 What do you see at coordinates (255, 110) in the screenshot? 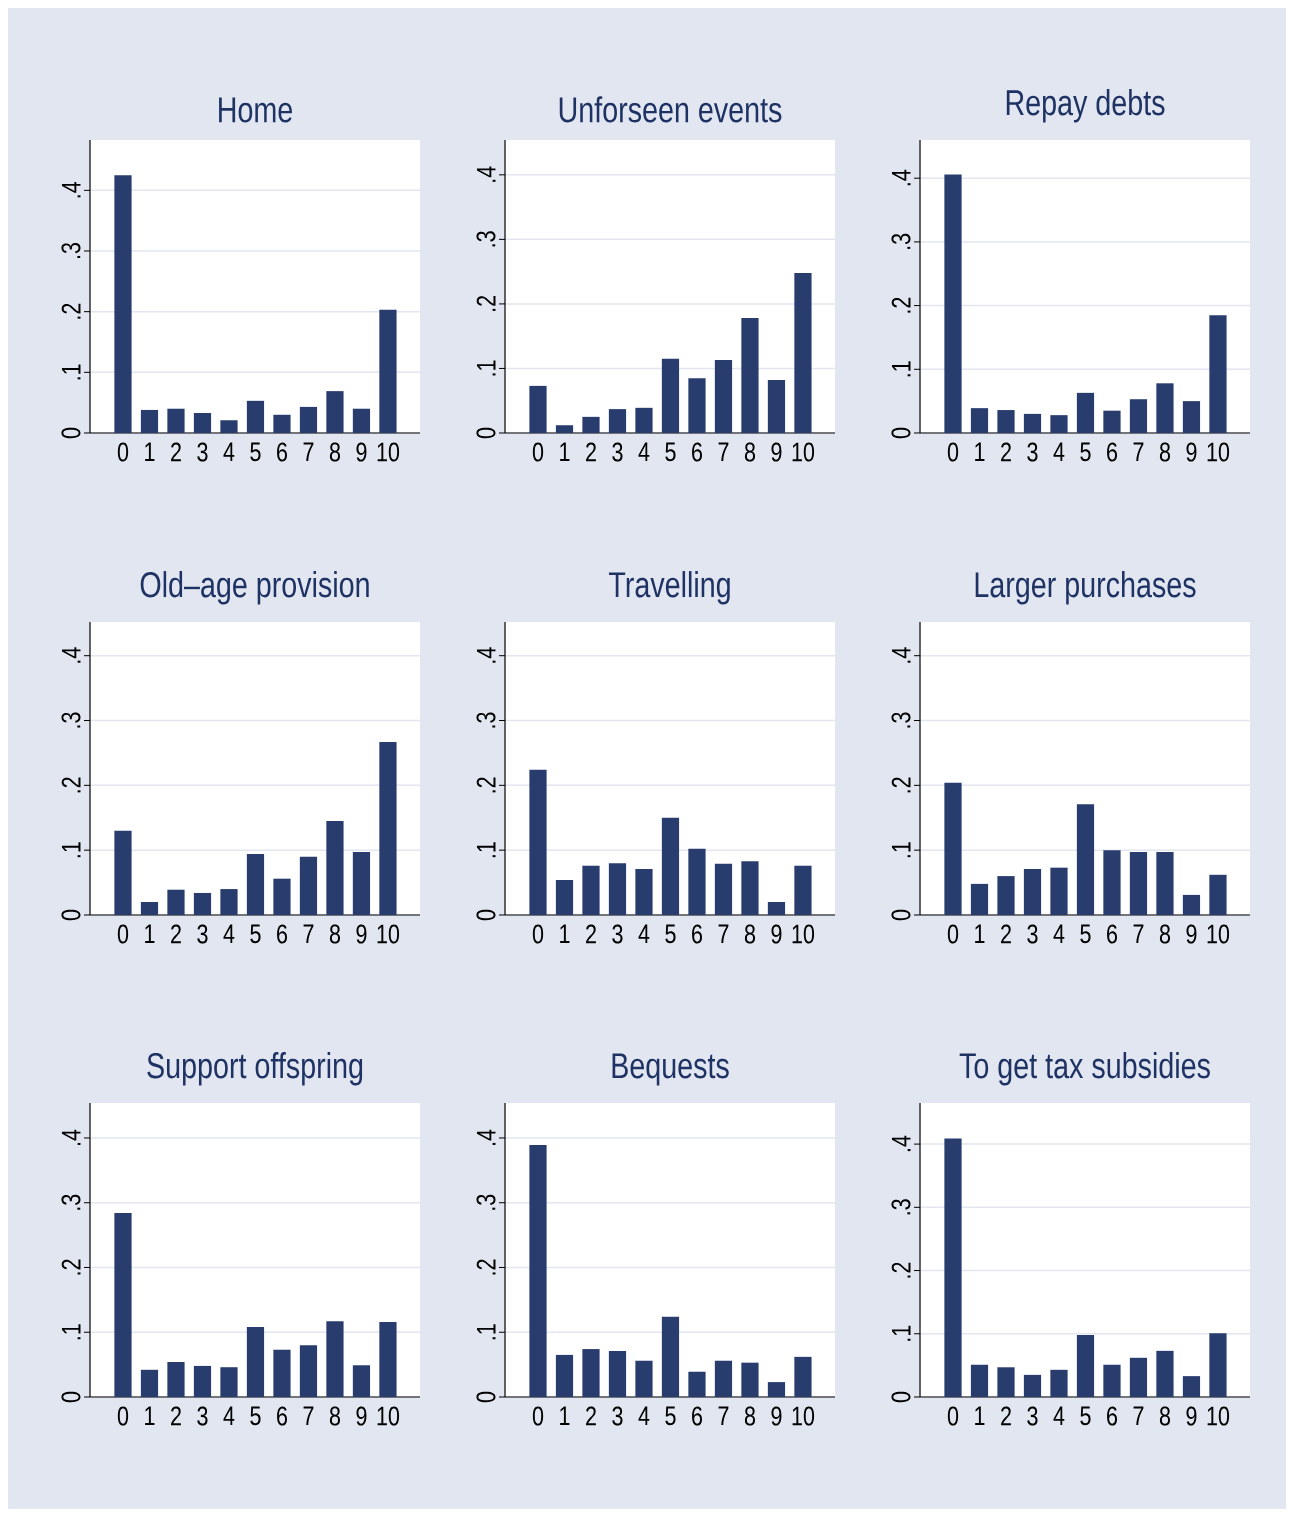
I see `chart-title: Home` at bounding box center [255, 110].